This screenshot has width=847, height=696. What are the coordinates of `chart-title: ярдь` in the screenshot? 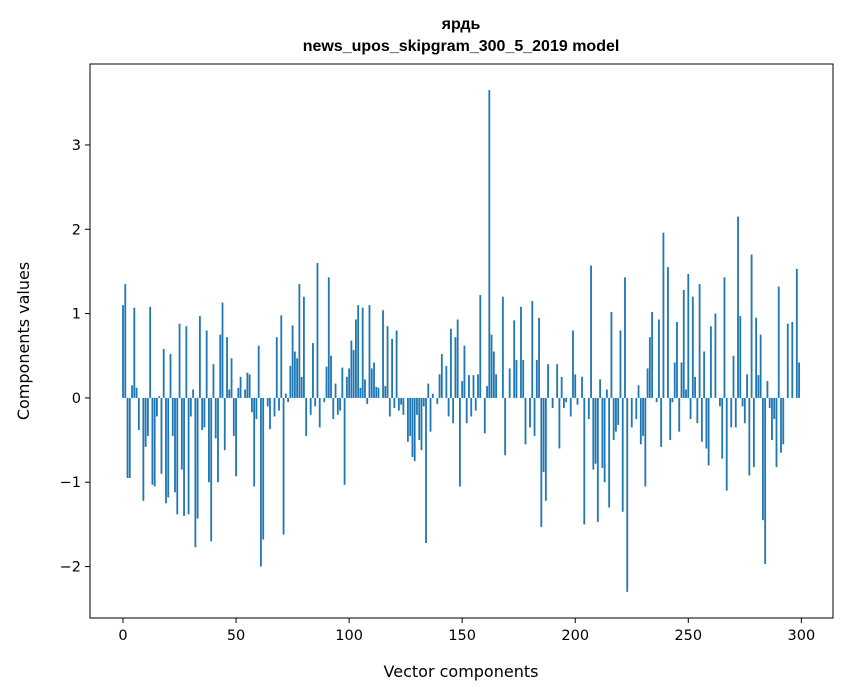 It's located at (461, 24).